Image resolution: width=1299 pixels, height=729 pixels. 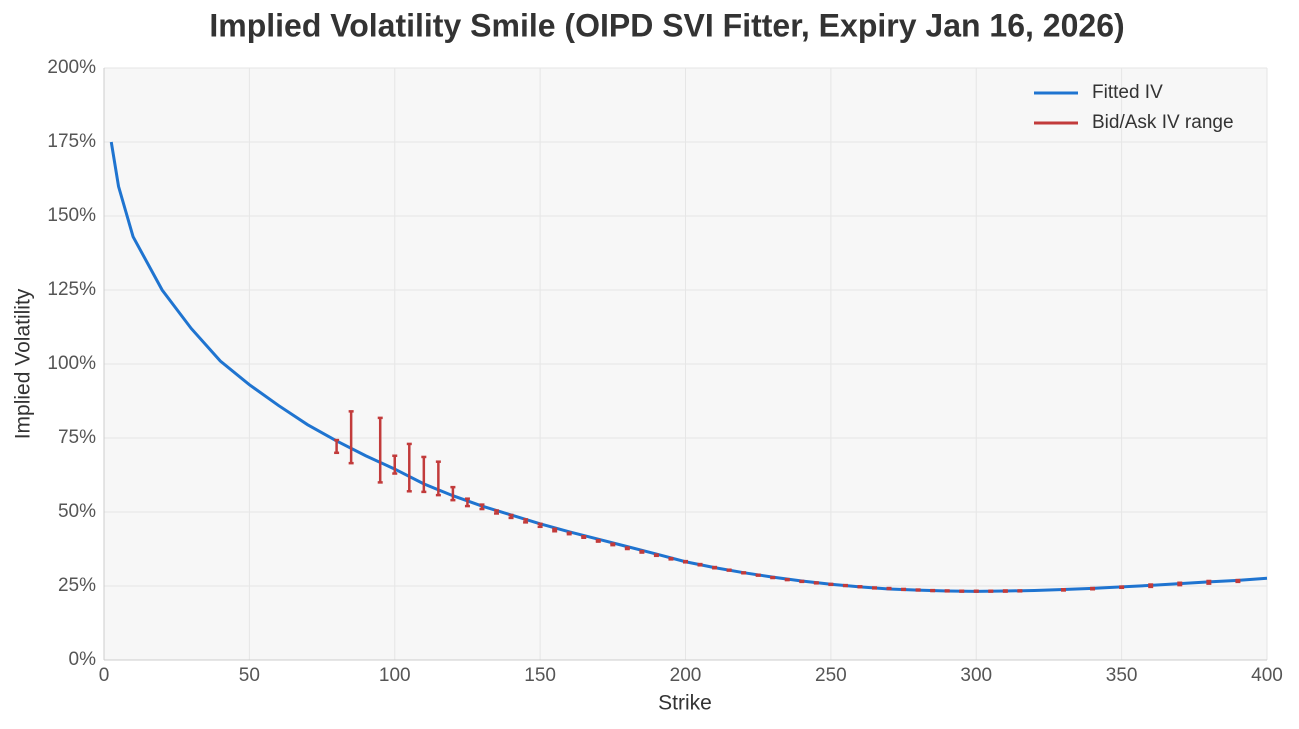 What do you see at coordinates (685, 703) in the screenshot?
I see `x-axis-label: Strike` at bounding box center [685, 703].